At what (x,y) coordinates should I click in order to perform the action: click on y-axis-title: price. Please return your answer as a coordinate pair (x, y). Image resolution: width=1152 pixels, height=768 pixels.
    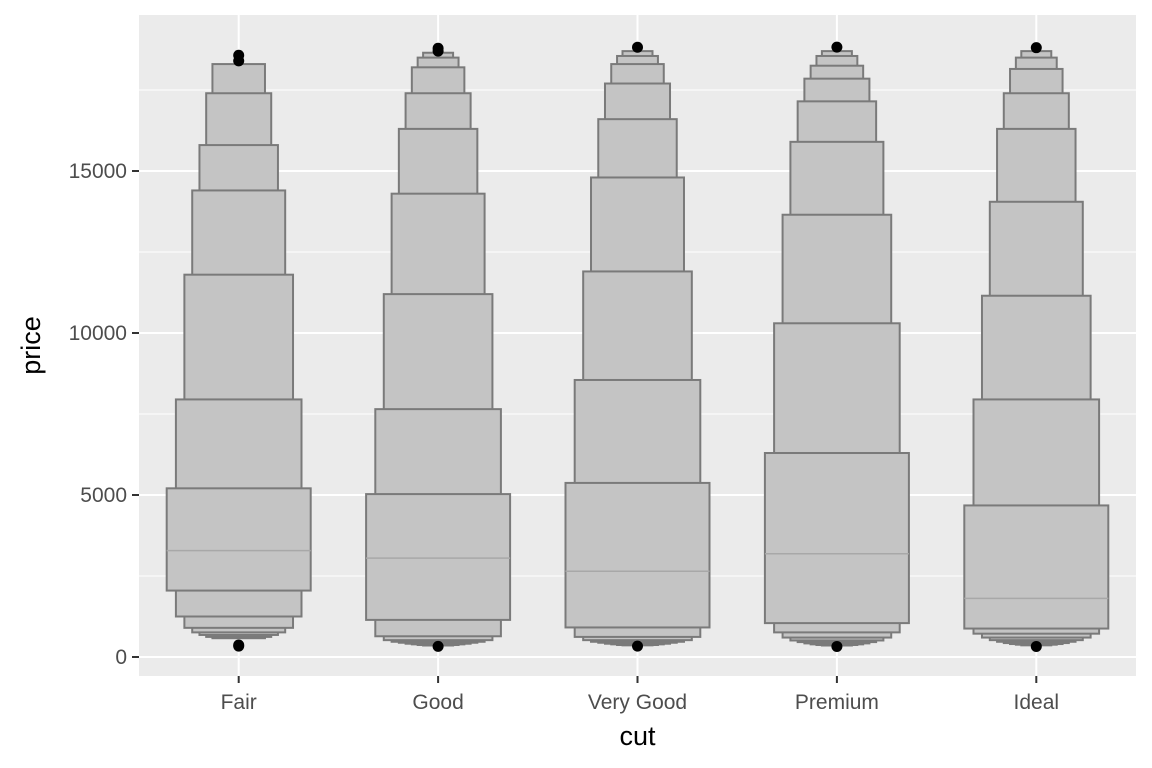
    Looking at the image, I should click on (31, 345).